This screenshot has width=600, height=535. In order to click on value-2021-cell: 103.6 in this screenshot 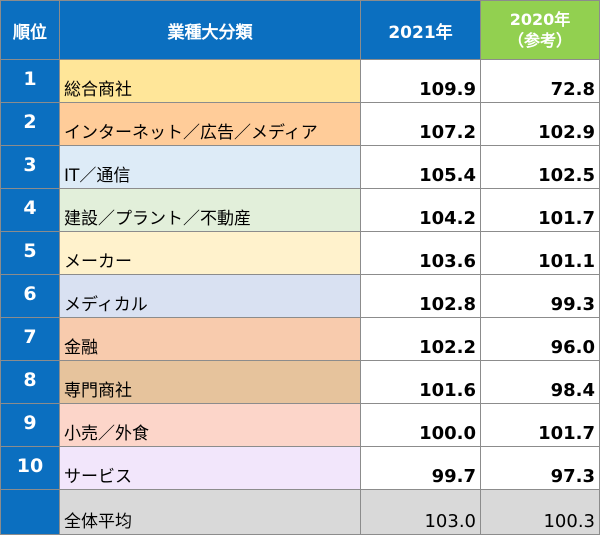, I will do `click(420, 253)`.